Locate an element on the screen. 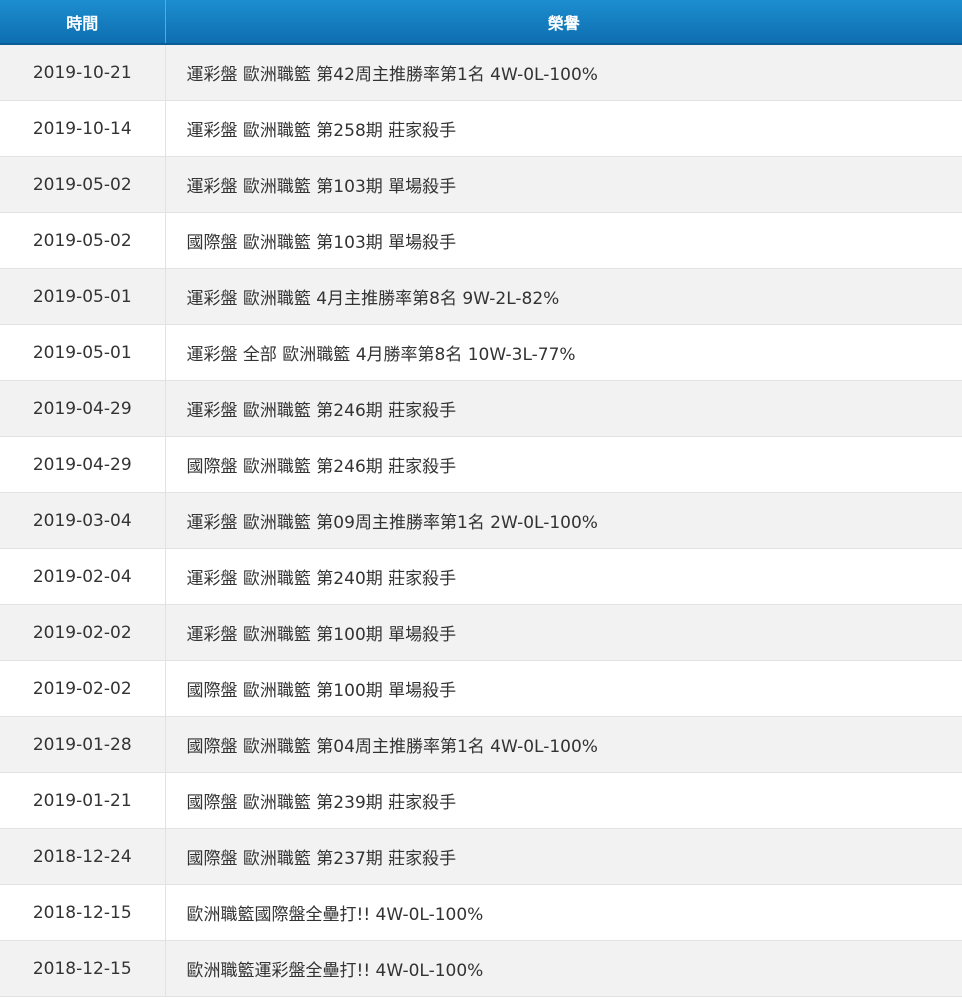 The image size is (962, 1000). header-row: 時間 榮譽 is located at coordinates (481, 22).